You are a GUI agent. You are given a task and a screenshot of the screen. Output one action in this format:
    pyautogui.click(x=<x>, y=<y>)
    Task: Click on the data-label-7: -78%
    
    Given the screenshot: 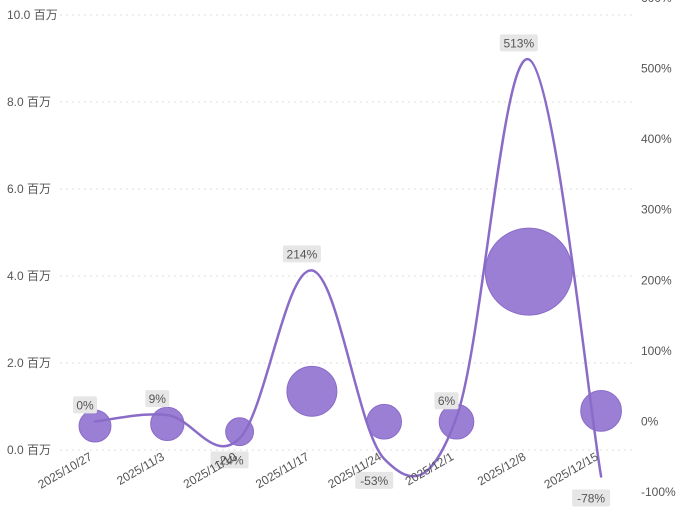 What is the action you would take?
    pyautogui.click(x=591, y=498)
    